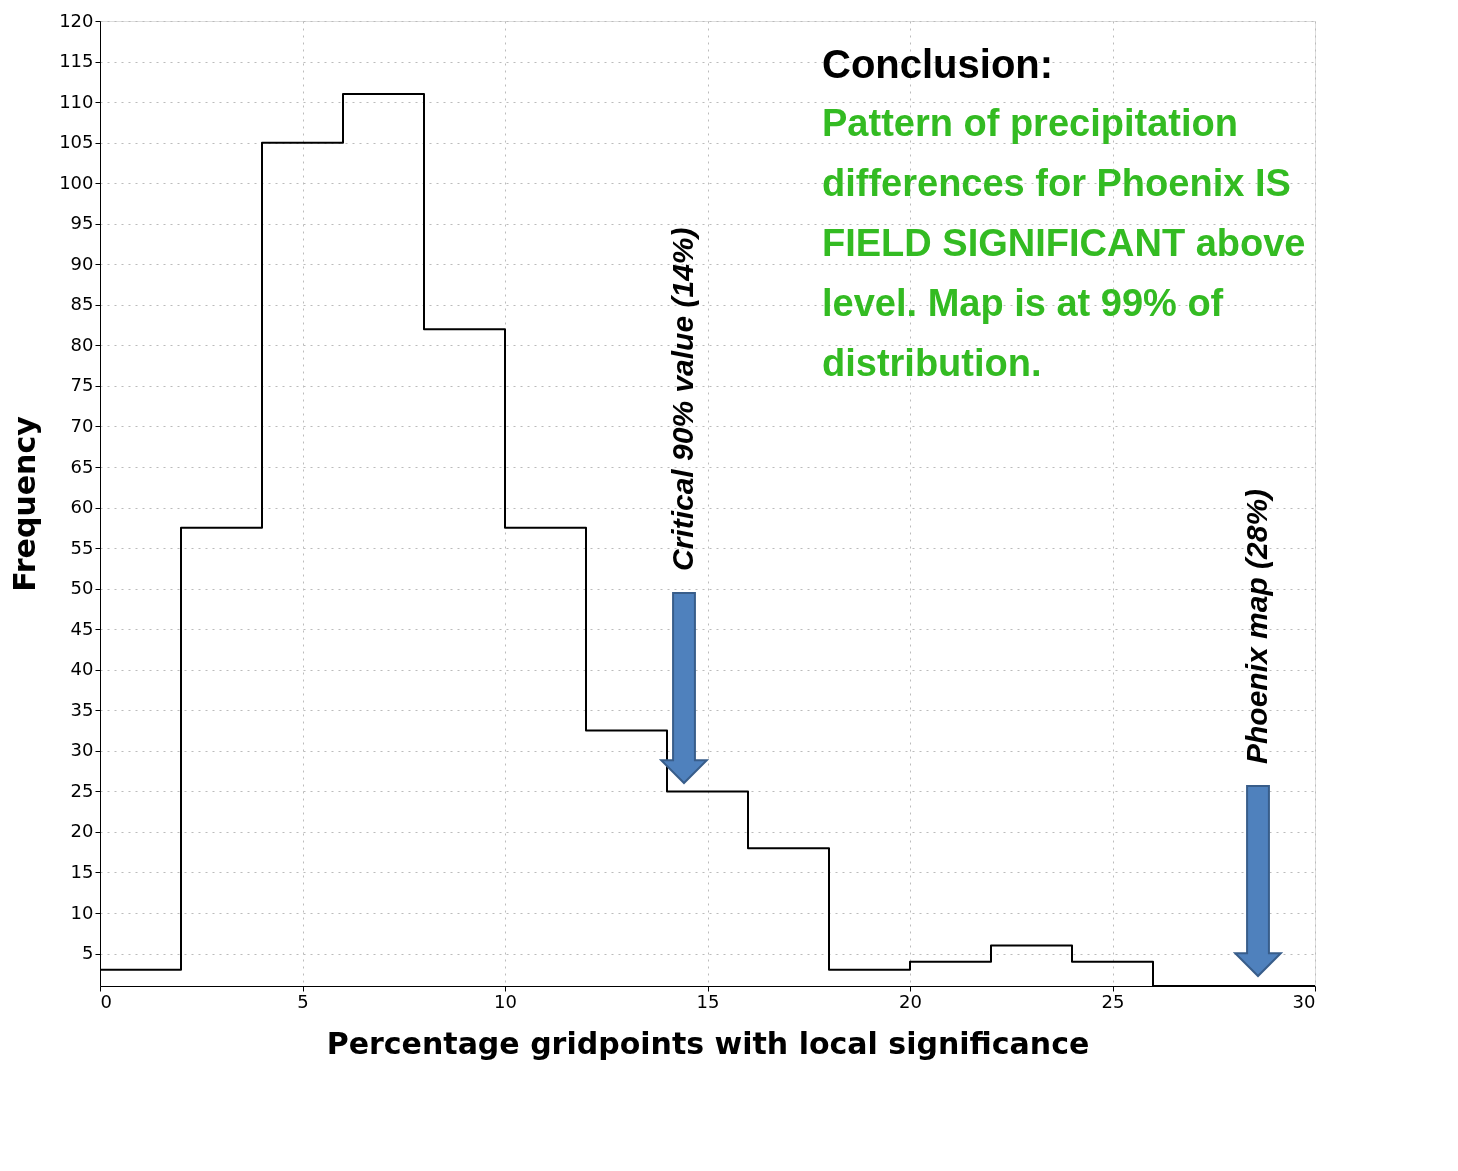 The height and width of the screenshot is (1171, 1458). I want to click on x-tick-label: 15, so click(708, 1001).